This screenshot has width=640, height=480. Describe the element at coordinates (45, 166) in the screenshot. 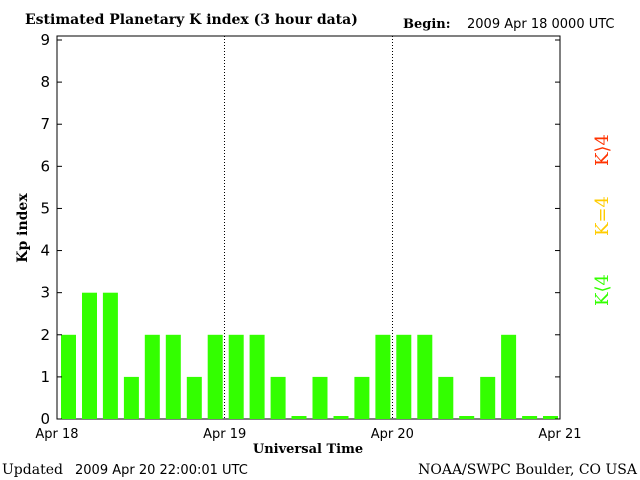

I see `y-tick-label: 6` at that location.